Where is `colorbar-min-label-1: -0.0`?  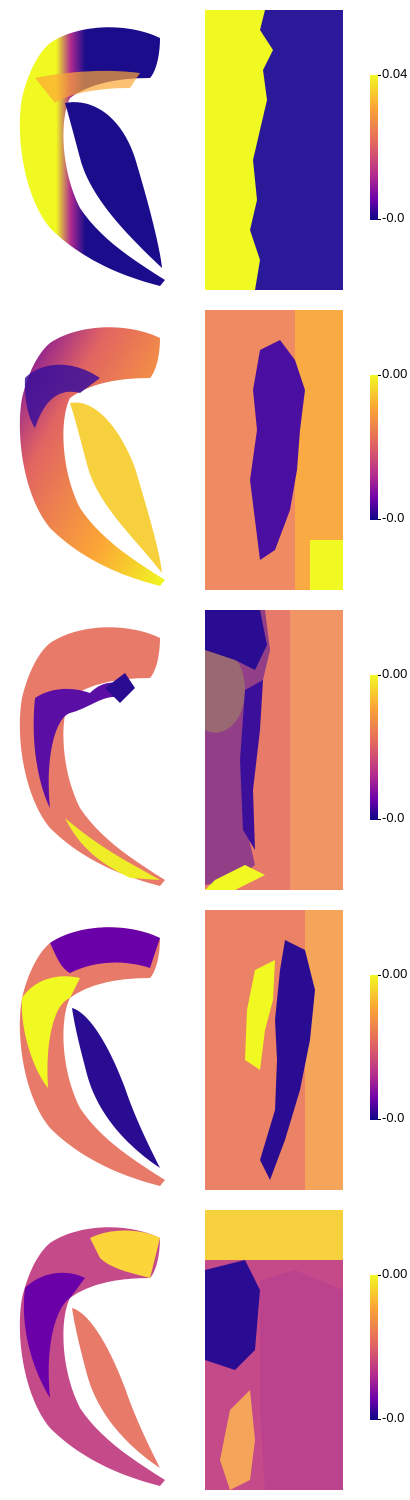
colorbar-min-label-1: -0.0 is located at coordinates (393, 217).